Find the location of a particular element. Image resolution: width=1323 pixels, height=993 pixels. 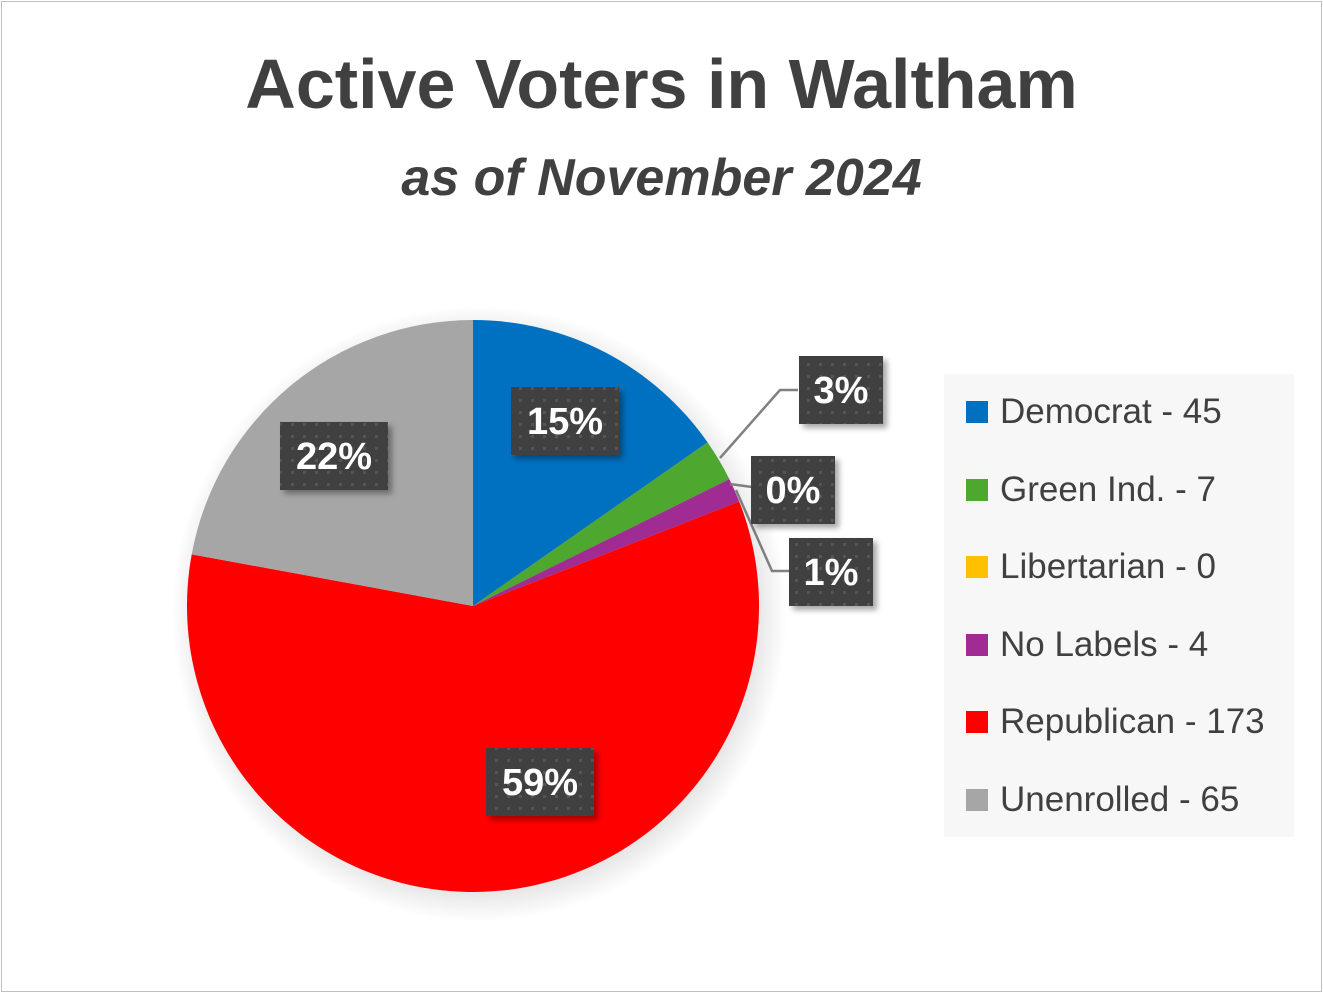

legend-label: Unenrolled - 65 is located at coordinates (1120, 799).